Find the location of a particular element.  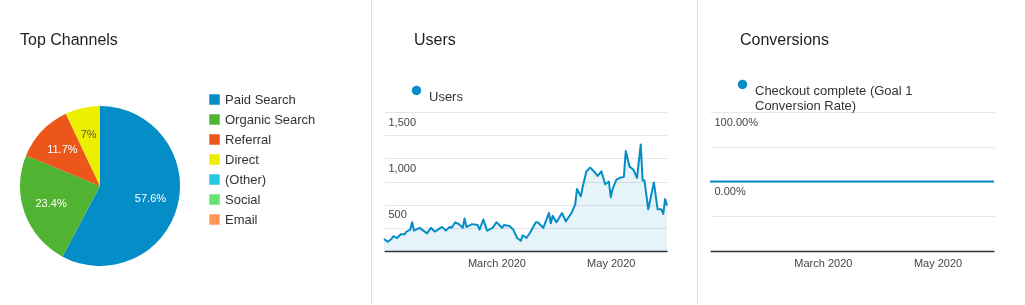

legend-label: Email is located at coordinates (241, 219).